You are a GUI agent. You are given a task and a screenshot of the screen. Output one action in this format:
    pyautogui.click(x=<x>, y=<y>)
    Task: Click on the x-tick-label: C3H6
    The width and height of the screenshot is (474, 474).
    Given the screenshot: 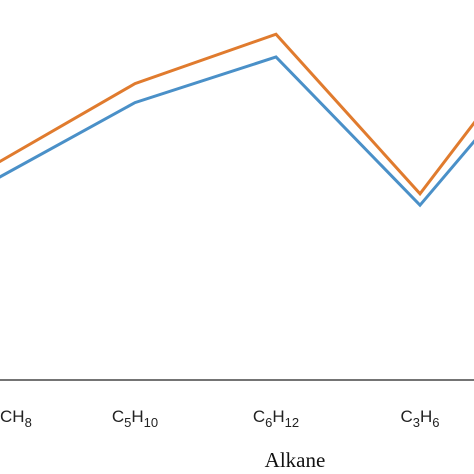 What is the action you would take?
    pyautogui.click(x=419, y=418)
    